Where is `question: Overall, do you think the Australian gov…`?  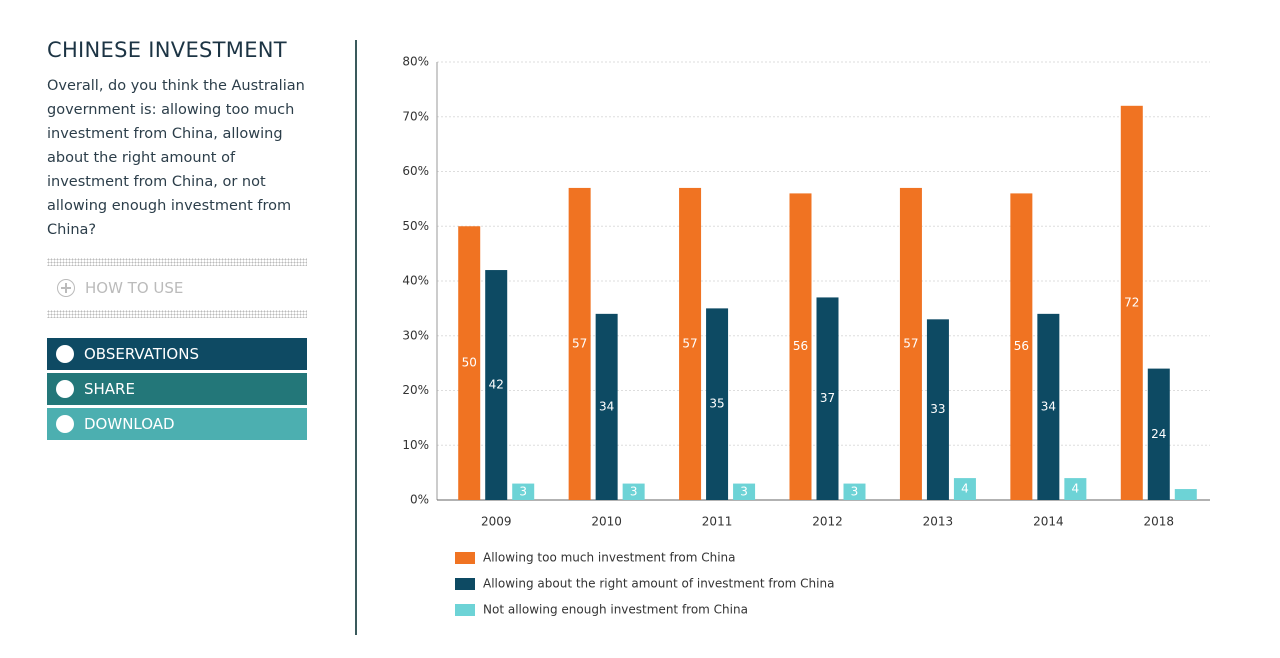 question: Overall, do you think the Australian gov… is located at coordinates (176, 158).